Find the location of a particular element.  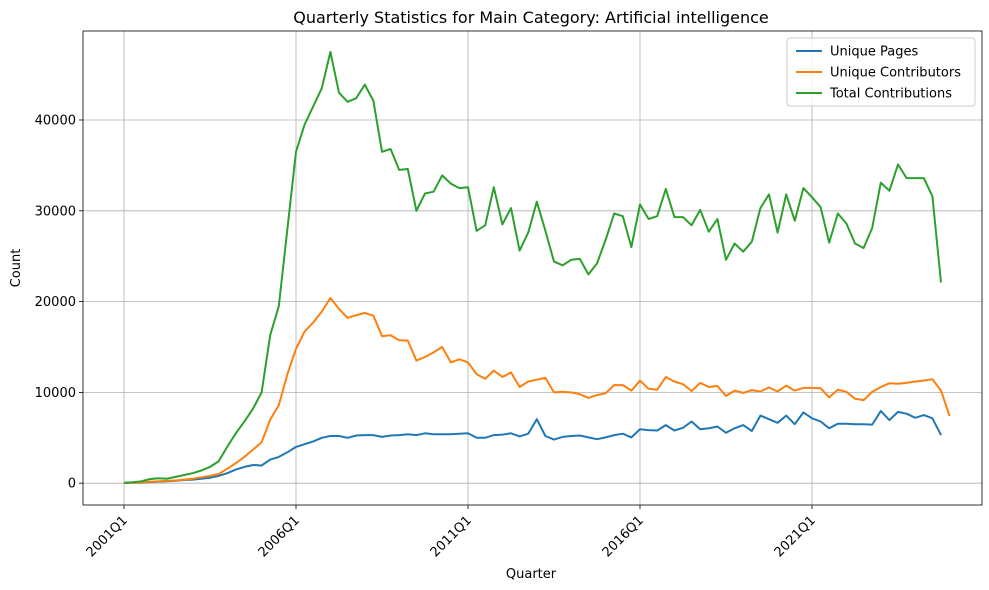

legend-entry: Total Contributions is located at coordinates (890, 94).